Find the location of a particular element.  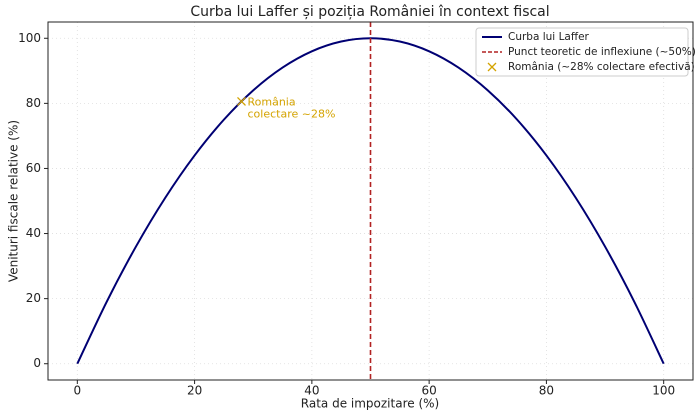

y-tick-label: 60 is located at coordinates (33, 168).